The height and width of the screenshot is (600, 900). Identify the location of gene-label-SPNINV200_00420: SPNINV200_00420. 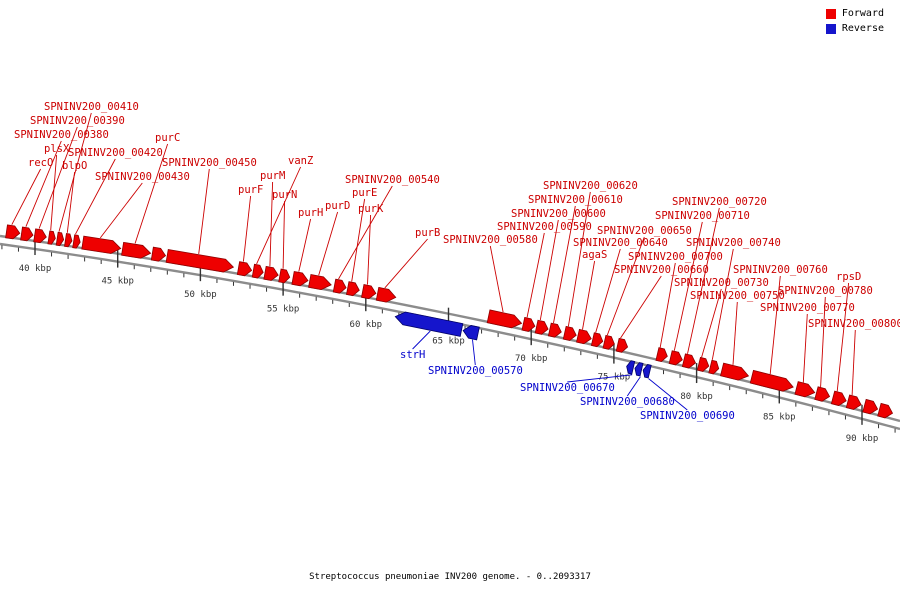
(115, 153).